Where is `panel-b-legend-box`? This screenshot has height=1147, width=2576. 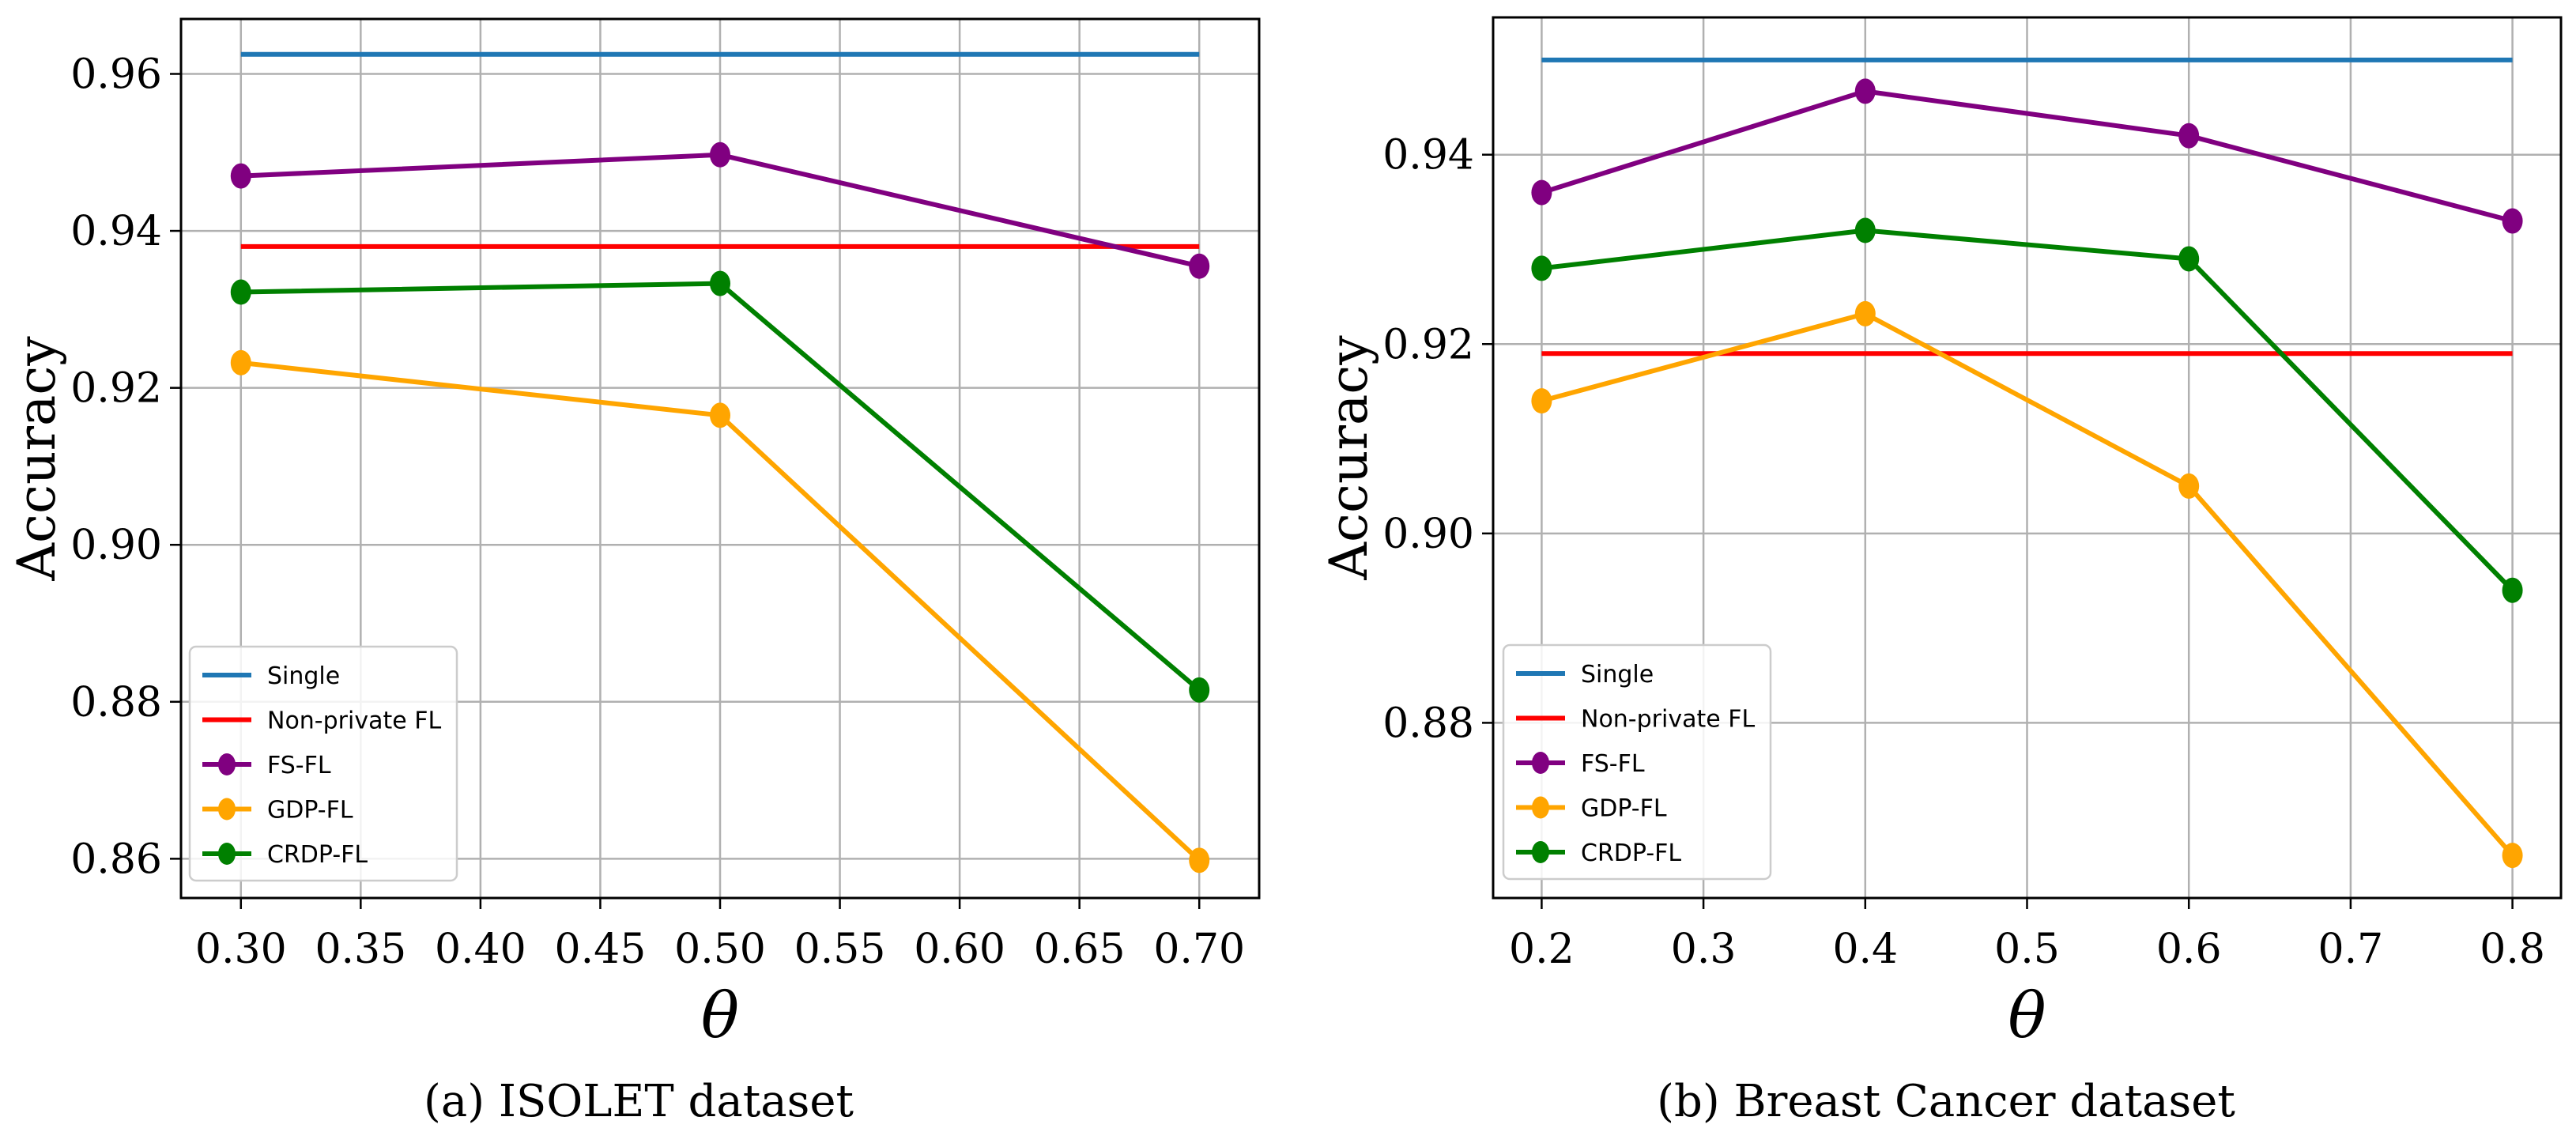 panel-b-legend-box is located at coordinates (1637, 762).